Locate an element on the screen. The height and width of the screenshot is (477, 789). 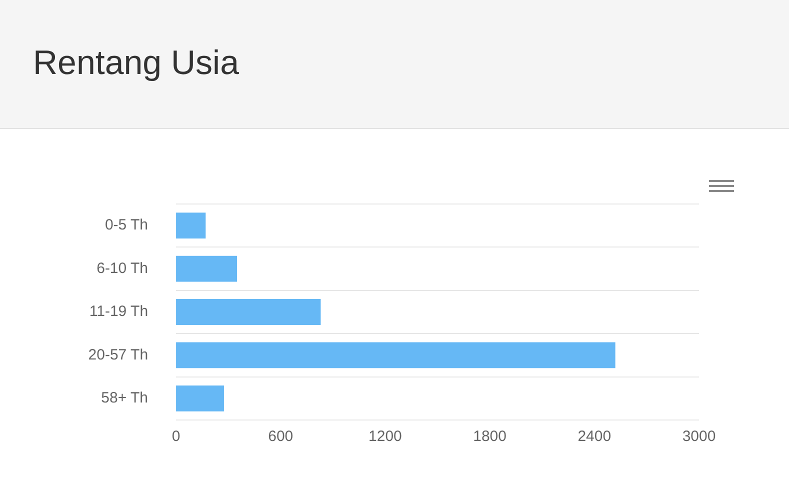
chart-title: Rentang Usia is located at coordinates (136, 63).